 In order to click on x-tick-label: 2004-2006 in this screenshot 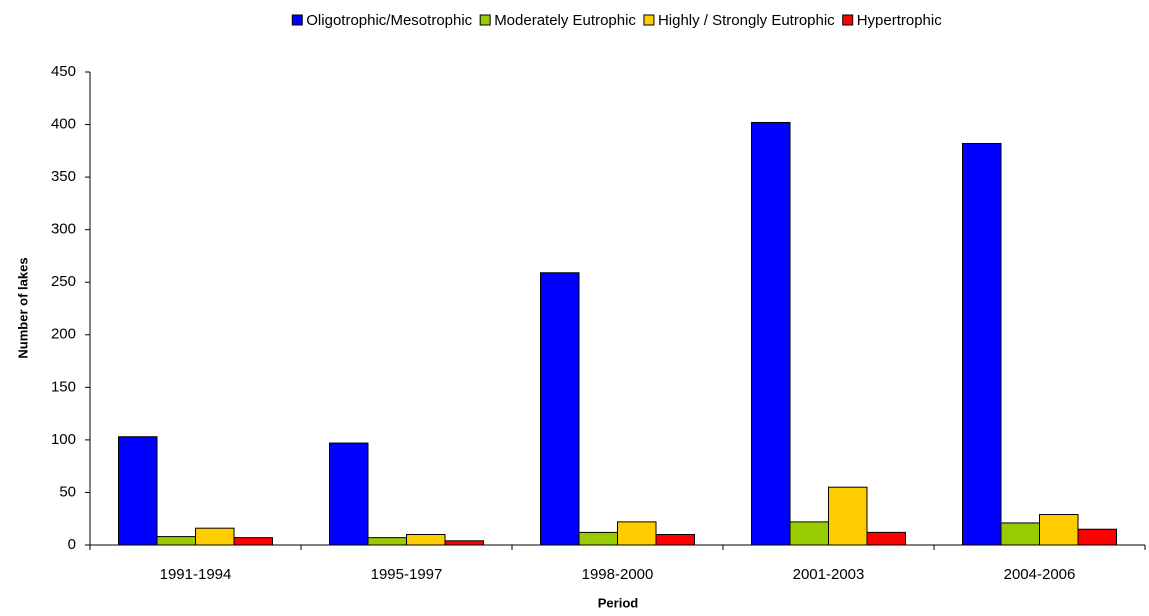, I will do `click(1040, 574)`.